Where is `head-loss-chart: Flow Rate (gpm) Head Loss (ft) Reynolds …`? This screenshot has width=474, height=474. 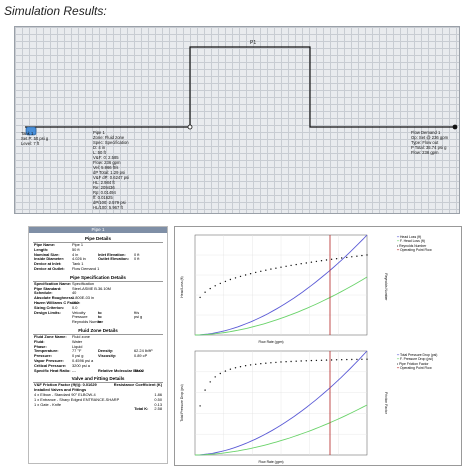 head-loss-chart: Flow Rate (gpm) Head Loss (ft) Reynolds … is located at coordinates (284, 289).